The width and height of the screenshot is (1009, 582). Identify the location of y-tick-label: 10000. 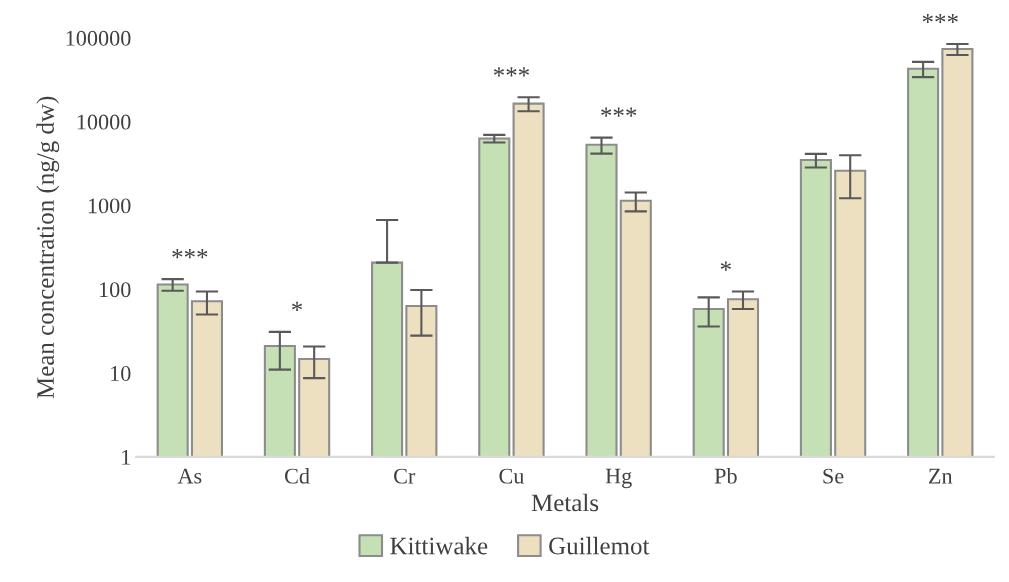
(104, 122).